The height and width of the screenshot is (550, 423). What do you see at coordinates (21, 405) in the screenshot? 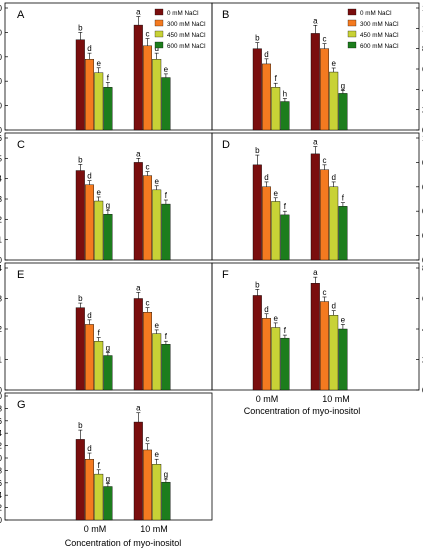
I see `panel-letter: G` at bounding box center [21, 405].